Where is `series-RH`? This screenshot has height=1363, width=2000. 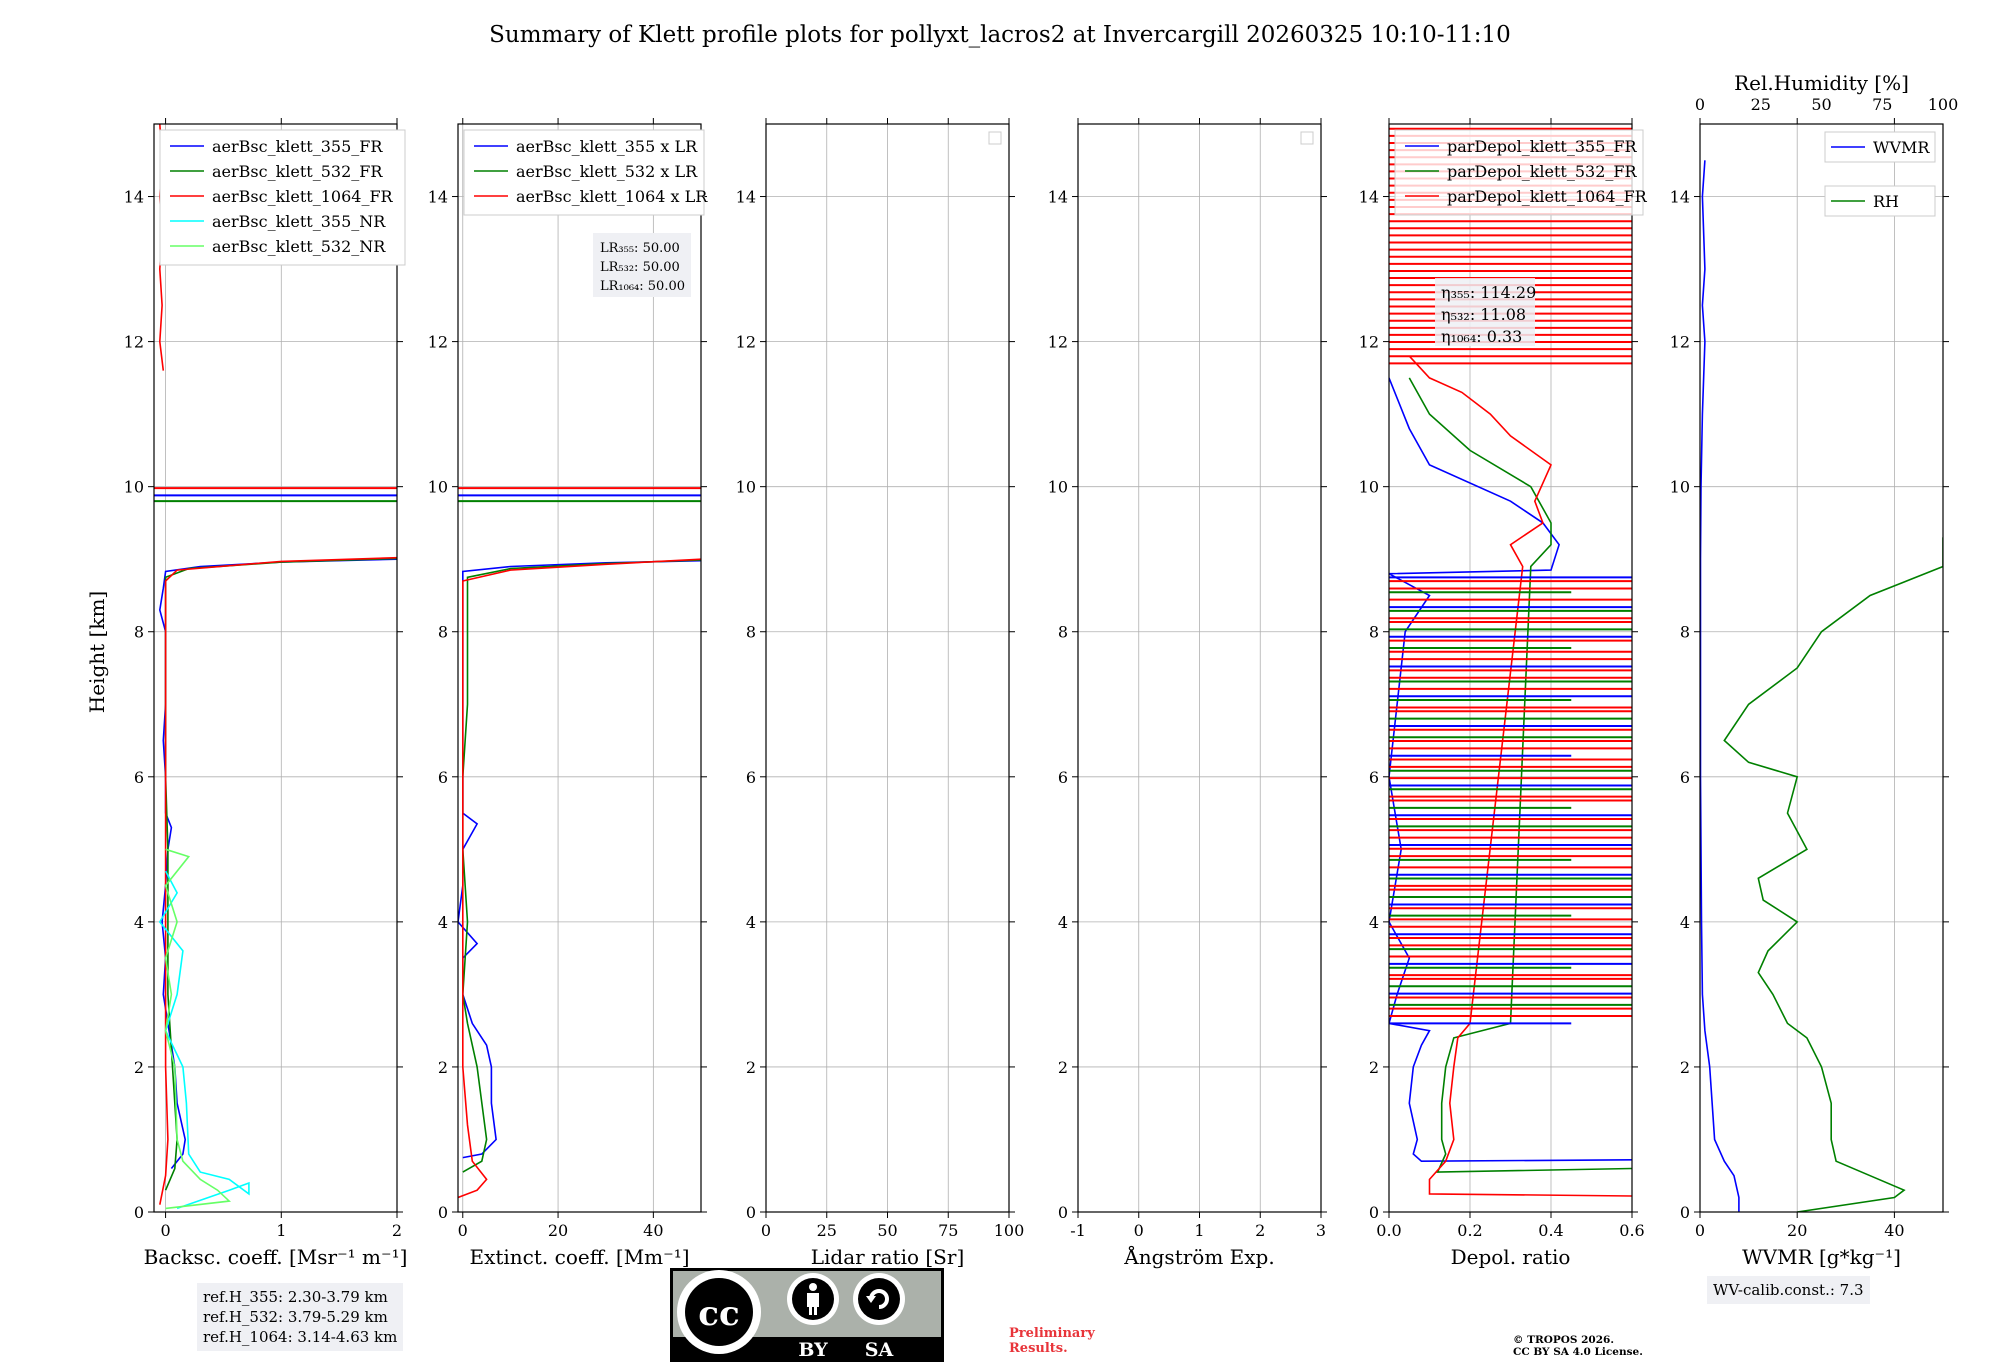 series-RH is located at coordinates (1833, 874).